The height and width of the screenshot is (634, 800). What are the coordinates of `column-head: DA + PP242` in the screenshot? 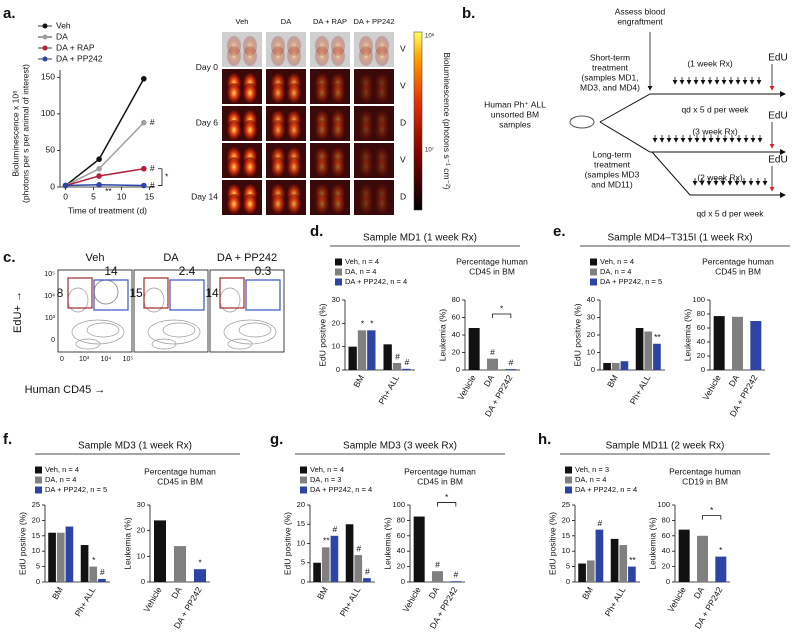 It's located at (373, 21).